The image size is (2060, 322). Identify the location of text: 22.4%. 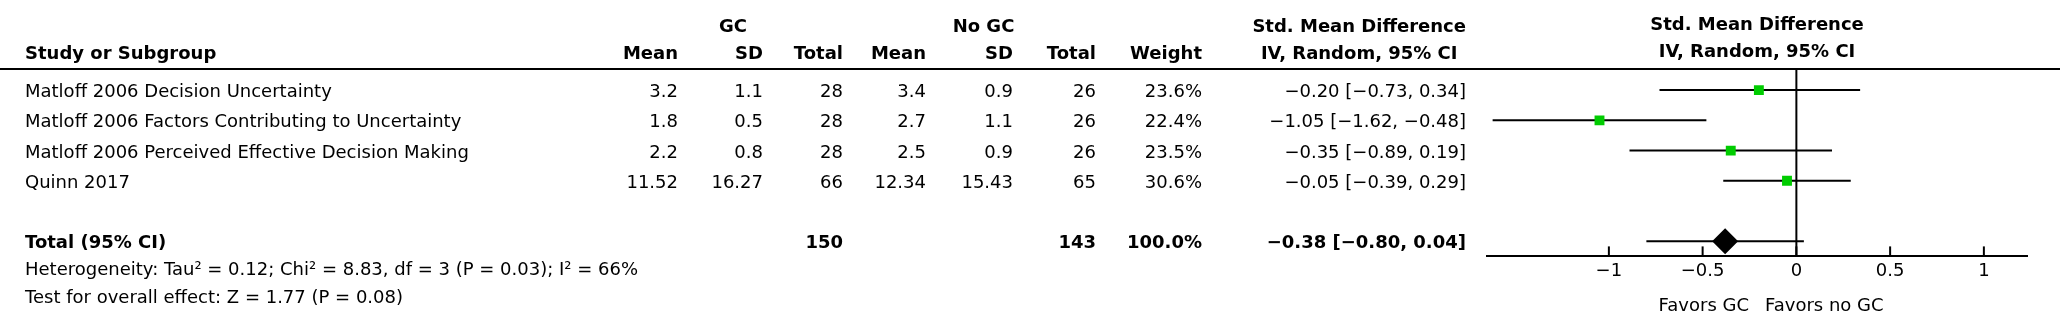
(1173, 120).